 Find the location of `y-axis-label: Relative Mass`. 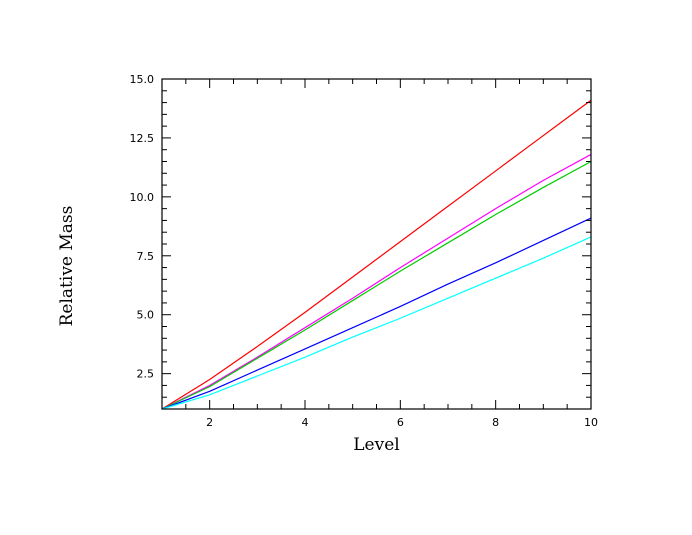

y-axis-label: Relative Mass is located at coordinates (67, 266).